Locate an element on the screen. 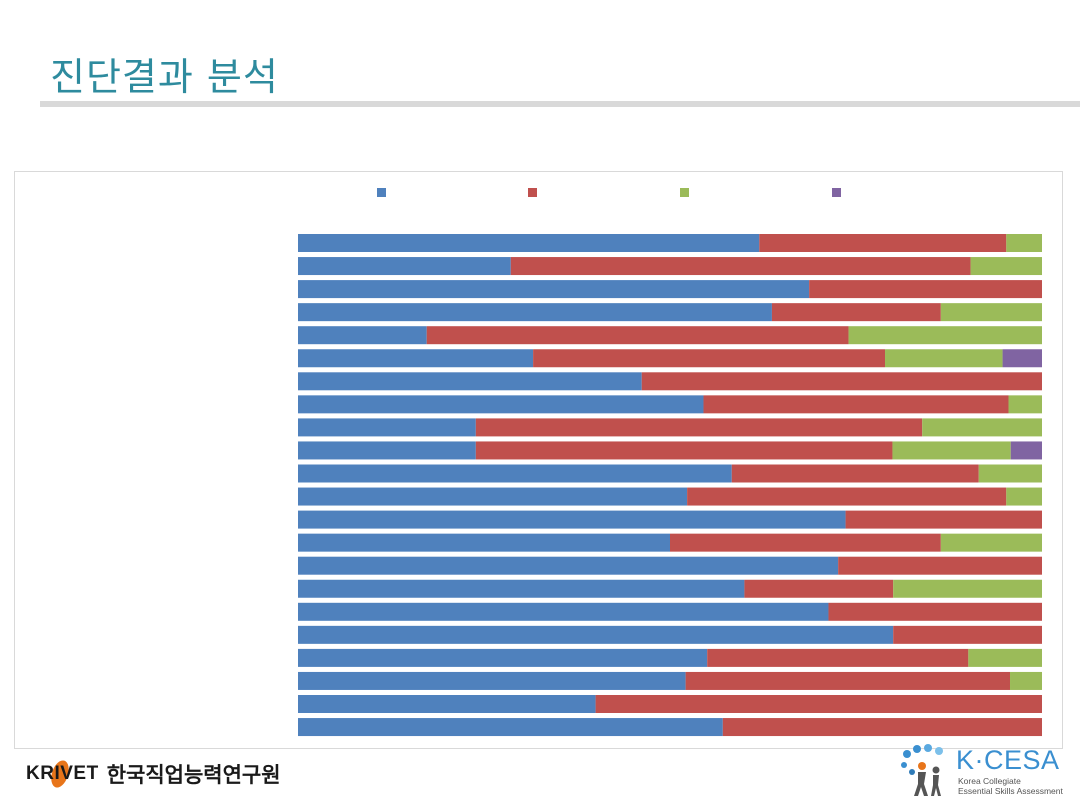 Image resolution: width=1080 pixels, height=810 pixels. bar-row19-series3 is located at coordinates (1005, 657).